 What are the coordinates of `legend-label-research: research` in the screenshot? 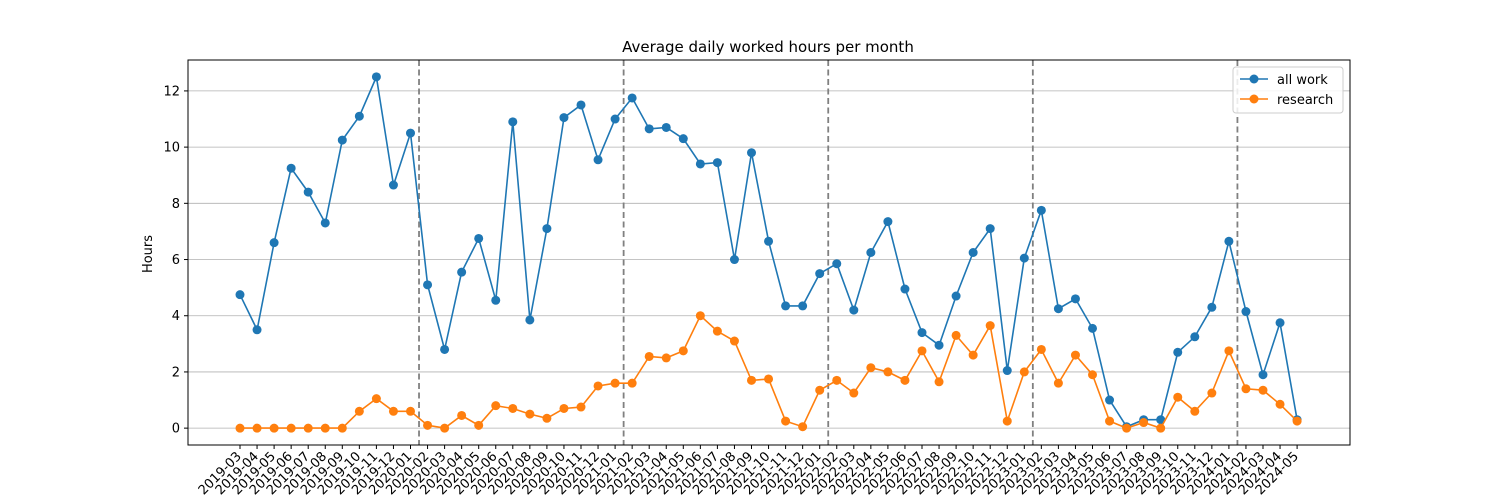 It's located at (1305, 100).